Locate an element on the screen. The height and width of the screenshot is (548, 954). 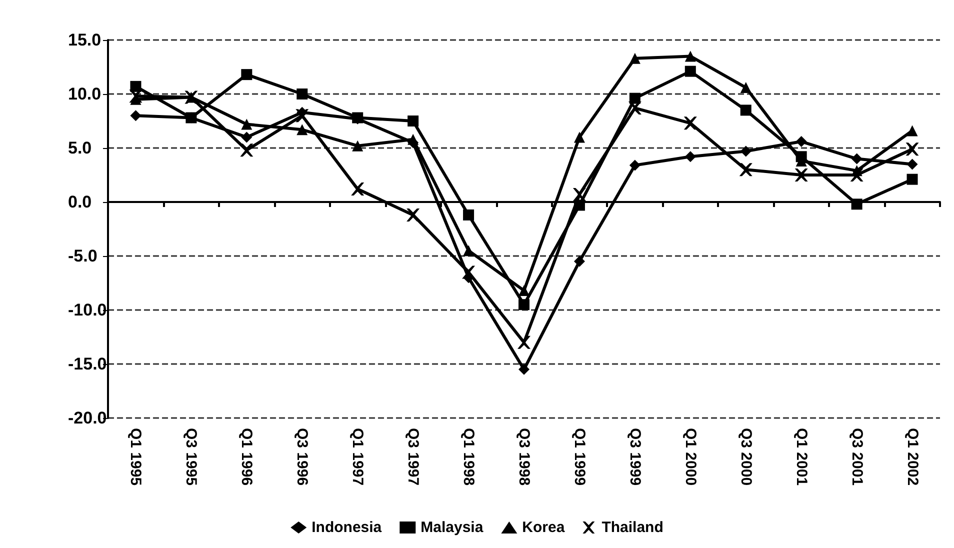
x-tick-label: Q3 1995 is located at coordinates (191, 457).